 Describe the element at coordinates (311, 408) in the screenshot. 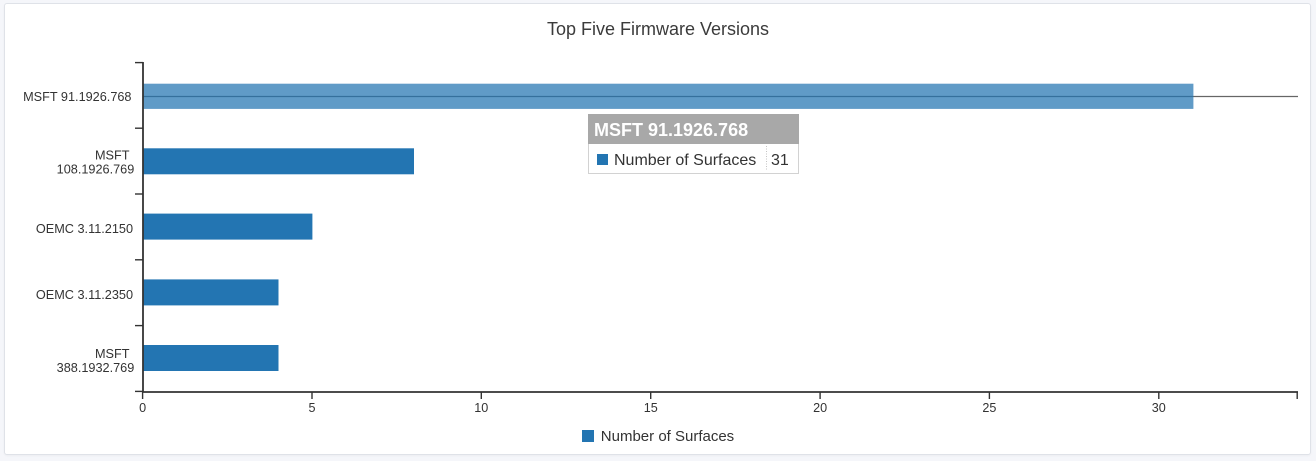

I see `svg-text: 5` at that location.